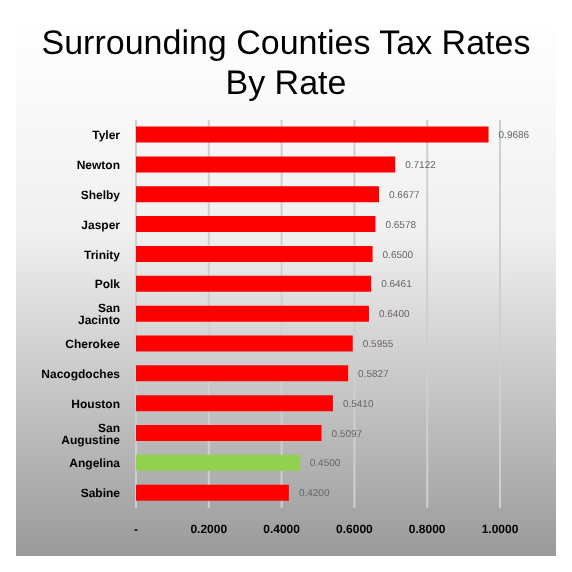 This screenshot has height=572, width=572. Describe the element at coordinates (286, 44) in the screenshot. I see `chart-title: Surrounding Counties Tax Rates` at that location.